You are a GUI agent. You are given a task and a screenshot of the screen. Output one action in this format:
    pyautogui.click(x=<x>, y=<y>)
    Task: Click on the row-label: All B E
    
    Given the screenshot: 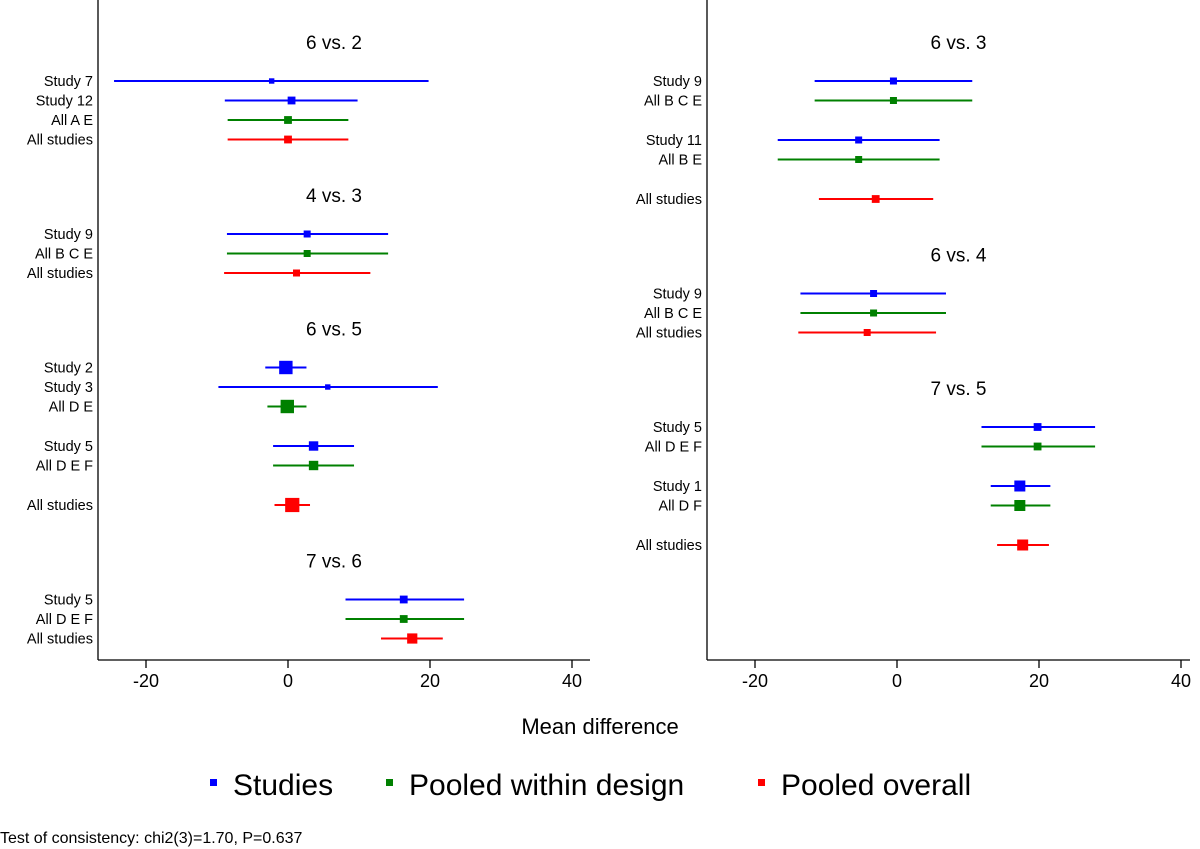 What is the action you would take?
    pyautogui.click(x=680, y=161)
    